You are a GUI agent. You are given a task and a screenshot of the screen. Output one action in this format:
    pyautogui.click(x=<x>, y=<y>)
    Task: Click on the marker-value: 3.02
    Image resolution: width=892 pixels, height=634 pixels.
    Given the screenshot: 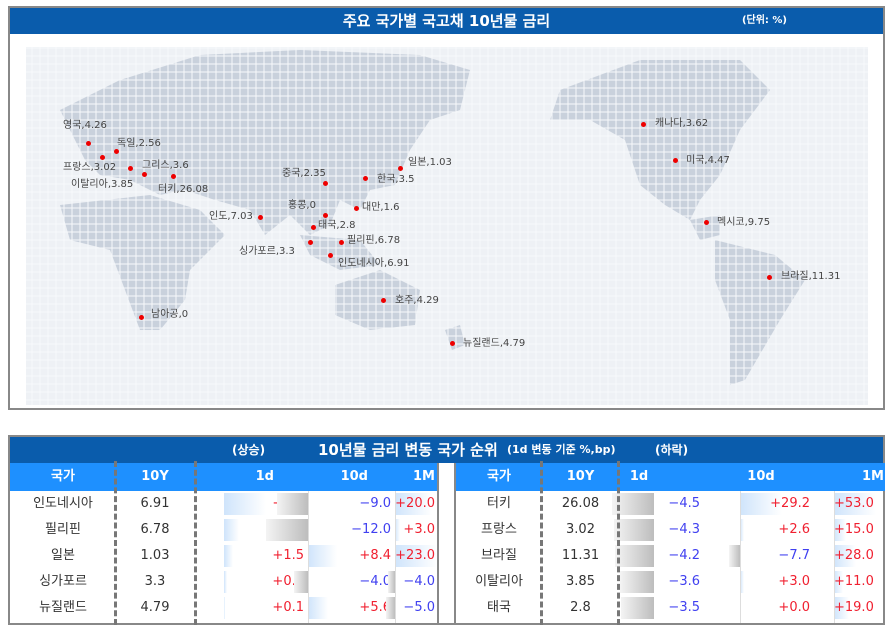 What is the action you would take?
    pyautogui.click(x=105, y=167)
    